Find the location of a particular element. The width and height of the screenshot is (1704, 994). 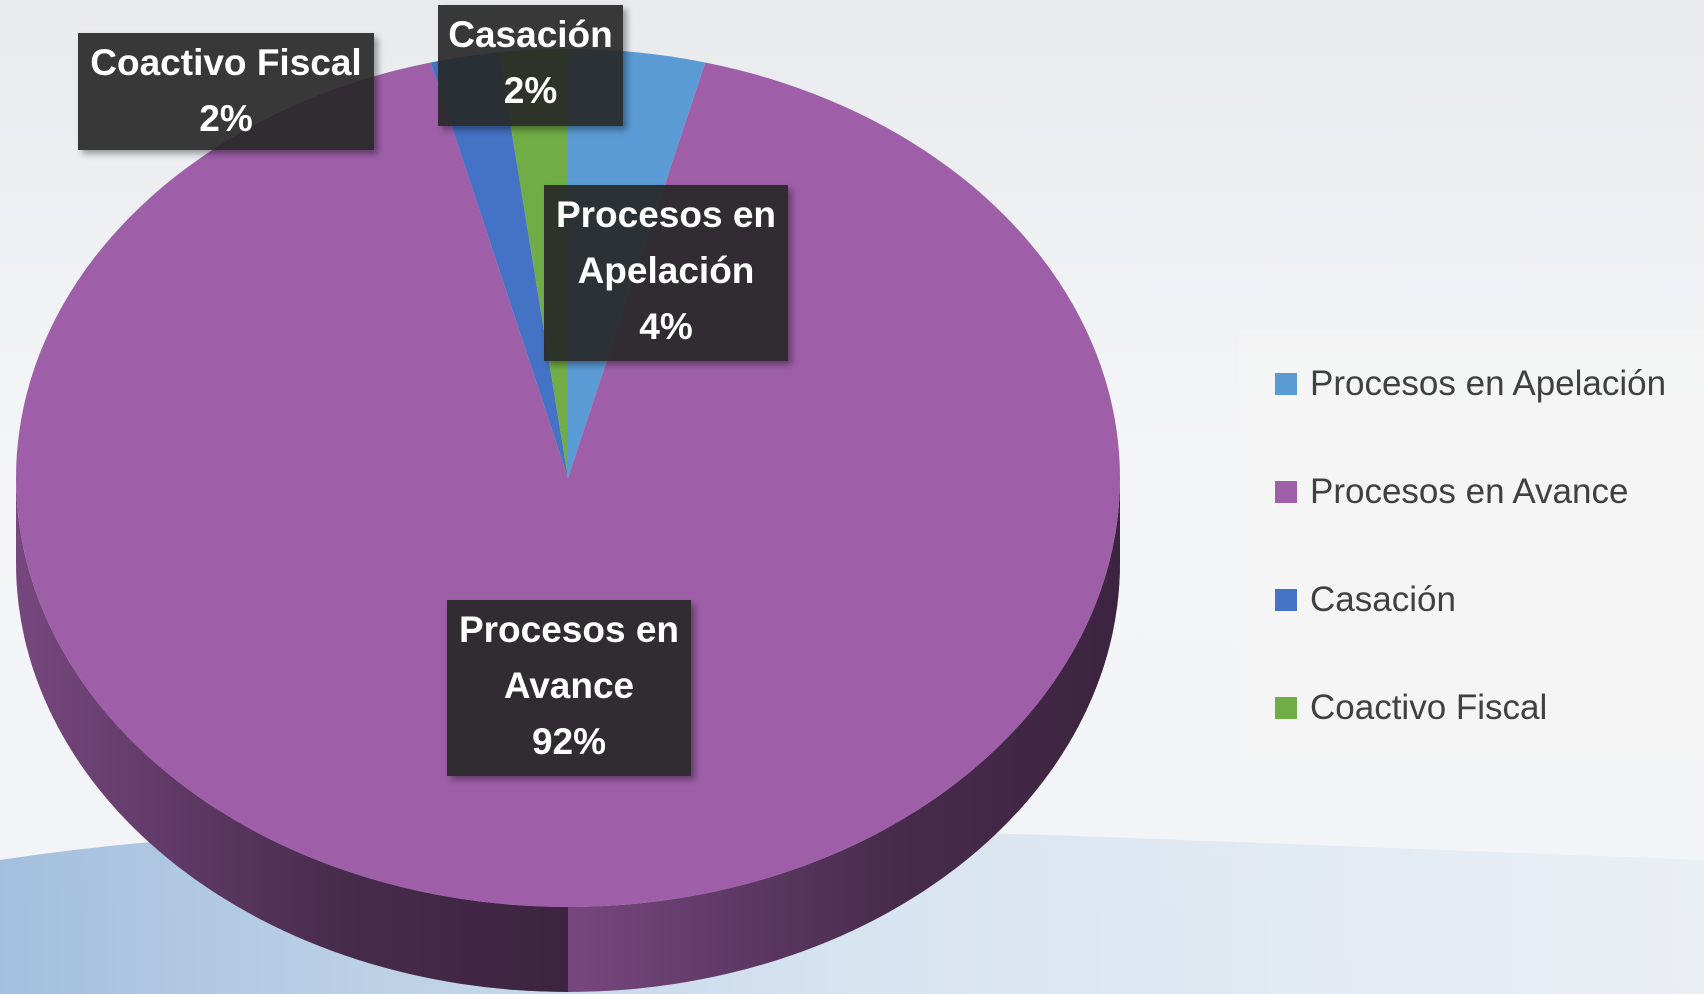

data-label: Procesos en Apelación 4% is located at coordinates (666, 273).